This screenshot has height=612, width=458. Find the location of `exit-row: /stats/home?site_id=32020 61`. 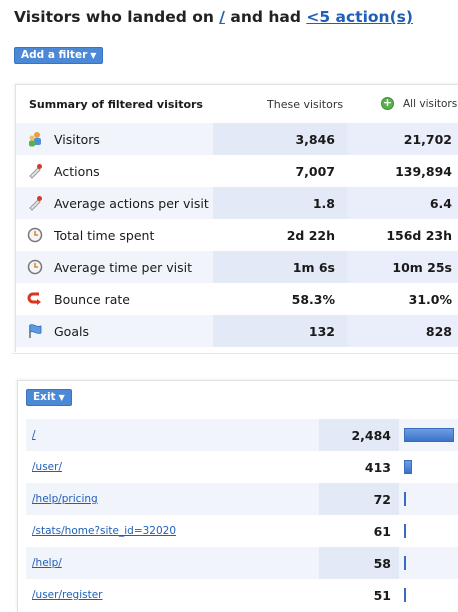

exit-row: /stats/home?site_id=32020 61 is located at coordinates (229, 531).